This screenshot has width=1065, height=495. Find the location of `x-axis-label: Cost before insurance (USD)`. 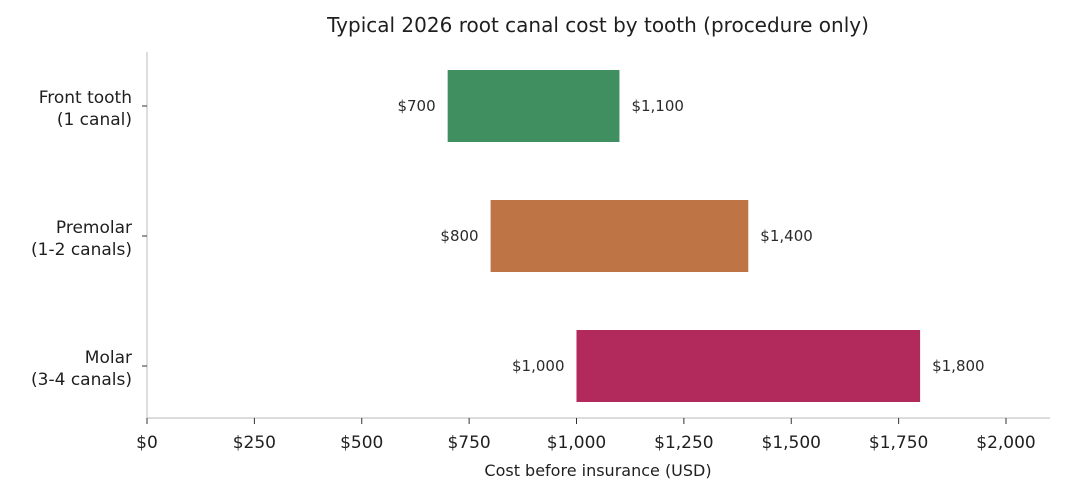

x-axis-label: Cost before insurance (USD) is located at coordinates (597, 470).